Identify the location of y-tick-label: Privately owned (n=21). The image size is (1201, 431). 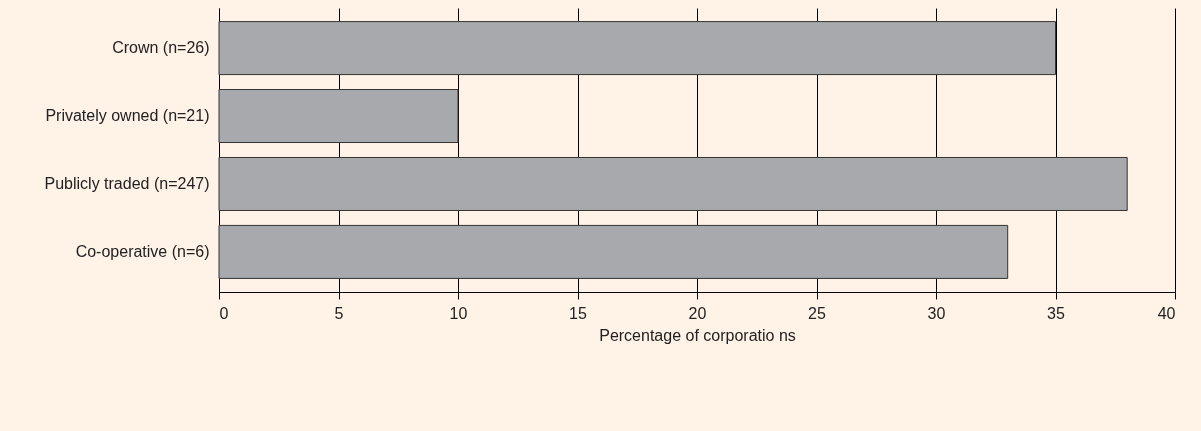
(127, 116).